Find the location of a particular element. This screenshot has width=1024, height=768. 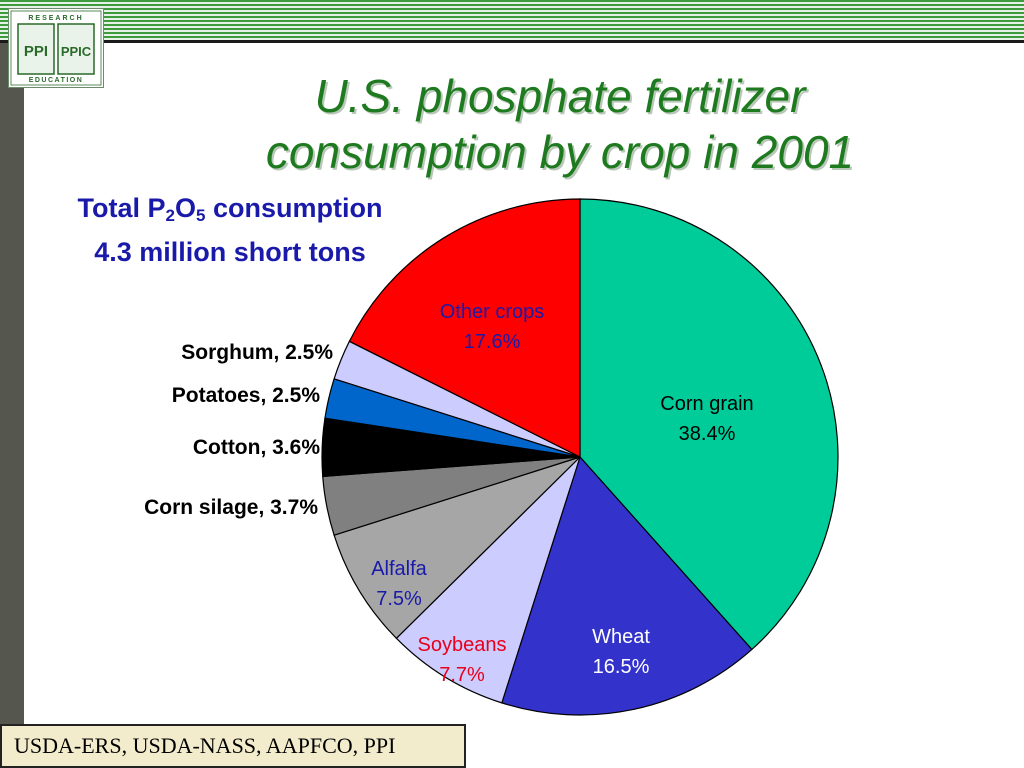

slice-label-soybeans: Soybeans 7.7% is located at coordinates (462, 660).